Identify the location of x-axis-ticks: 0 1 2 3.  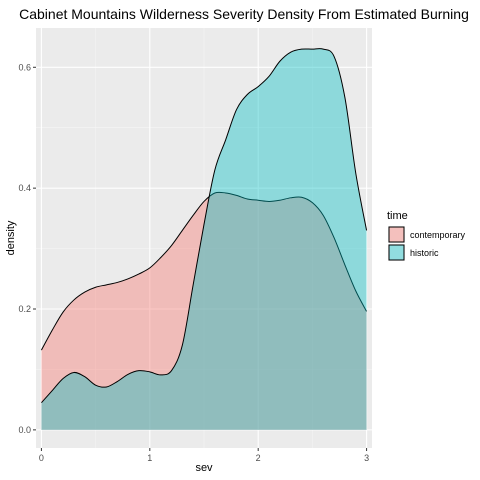
(204, 455).